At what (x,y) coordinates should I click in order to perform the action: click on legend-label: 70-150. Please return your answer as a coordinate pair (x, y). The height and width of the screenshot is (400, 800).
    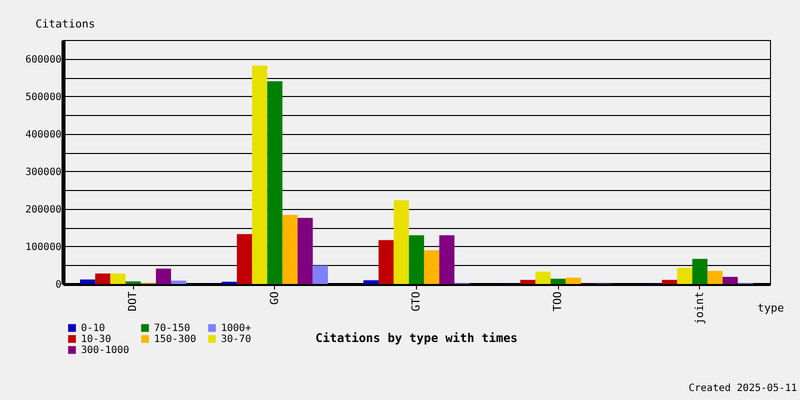
    Looking at the image, I should click on (172, 328).